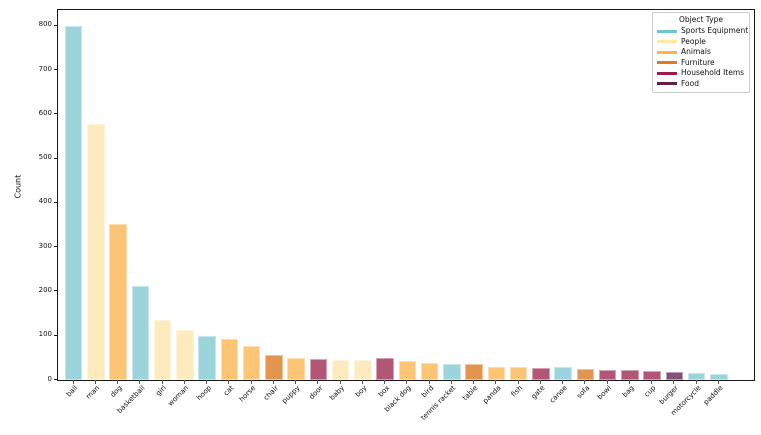 The width and height of the screenshot is (761, 435). I want to click on x-tick-label-paddle: paddle, so click(713, 395).